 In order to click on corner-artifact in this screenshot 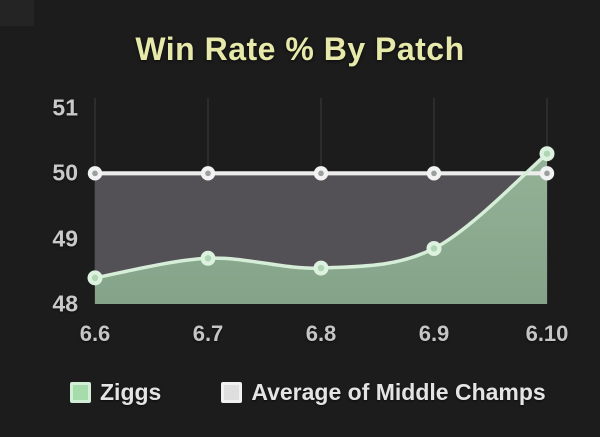, I will do `click(17, 13)`.